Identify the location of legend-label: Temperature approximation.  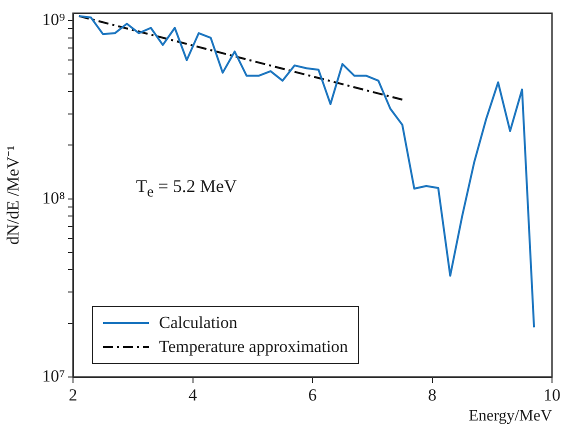
(253, 347).